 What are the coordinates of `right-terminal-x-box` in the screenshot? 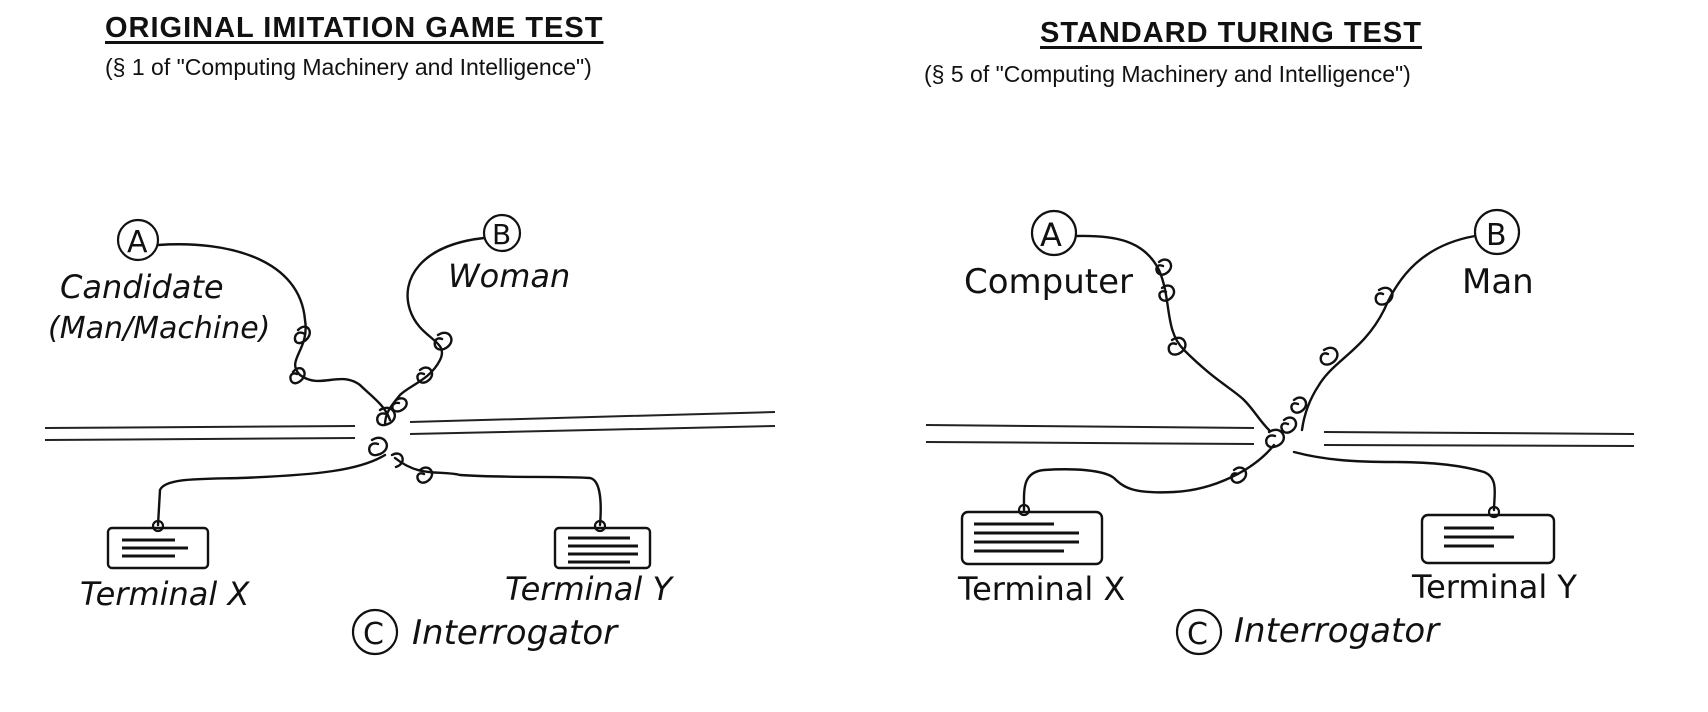 It's located at (1032, 538).